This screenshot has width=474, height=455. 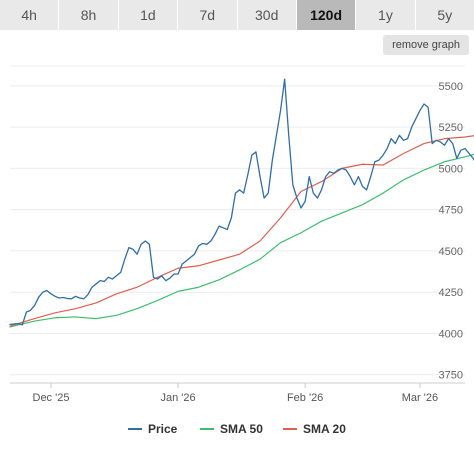 What do you see at coordinates (451, 169) in the screenshot?
I see `y-tick-label: 5000` at bounding box center [451, 169].